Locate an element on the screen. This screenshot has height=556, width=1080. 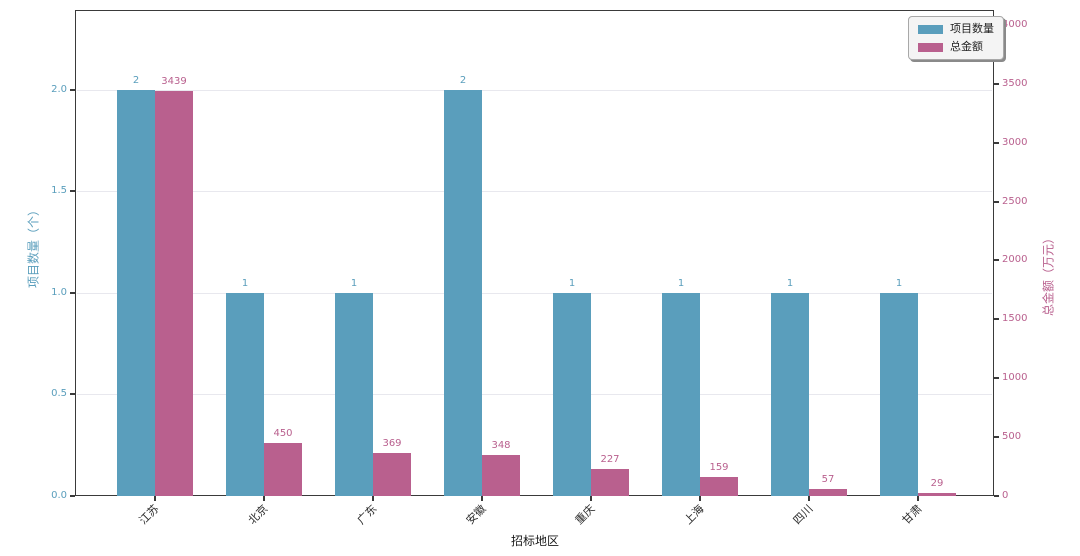
legend-item: 项目数量 is located at coordinates (956, 29).